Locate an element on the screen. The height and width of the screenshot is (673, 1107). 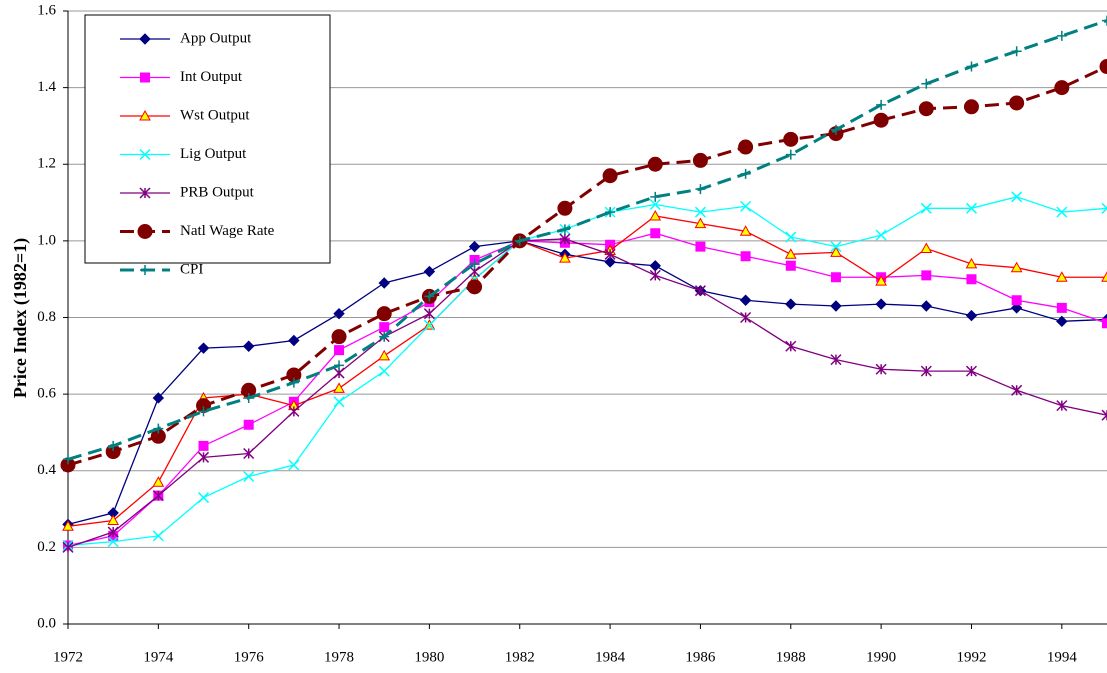
x-tick-label: 1978 is located at coordinates (339, 657).